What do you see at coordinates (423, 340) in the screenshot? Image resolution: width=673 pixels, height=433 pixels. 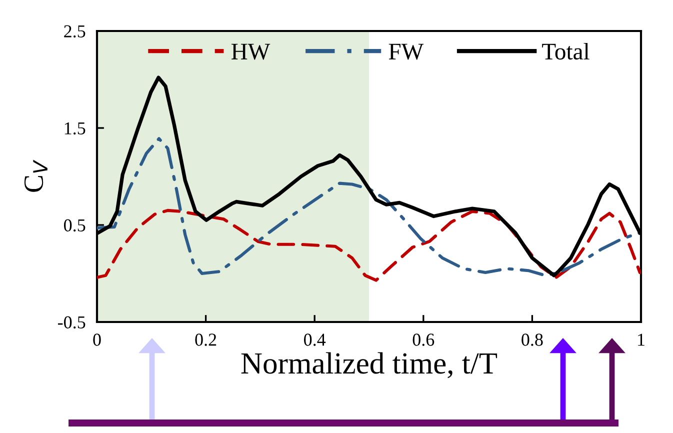 I see `x-tick-label: 0.6` at bounding box center [423, 340].